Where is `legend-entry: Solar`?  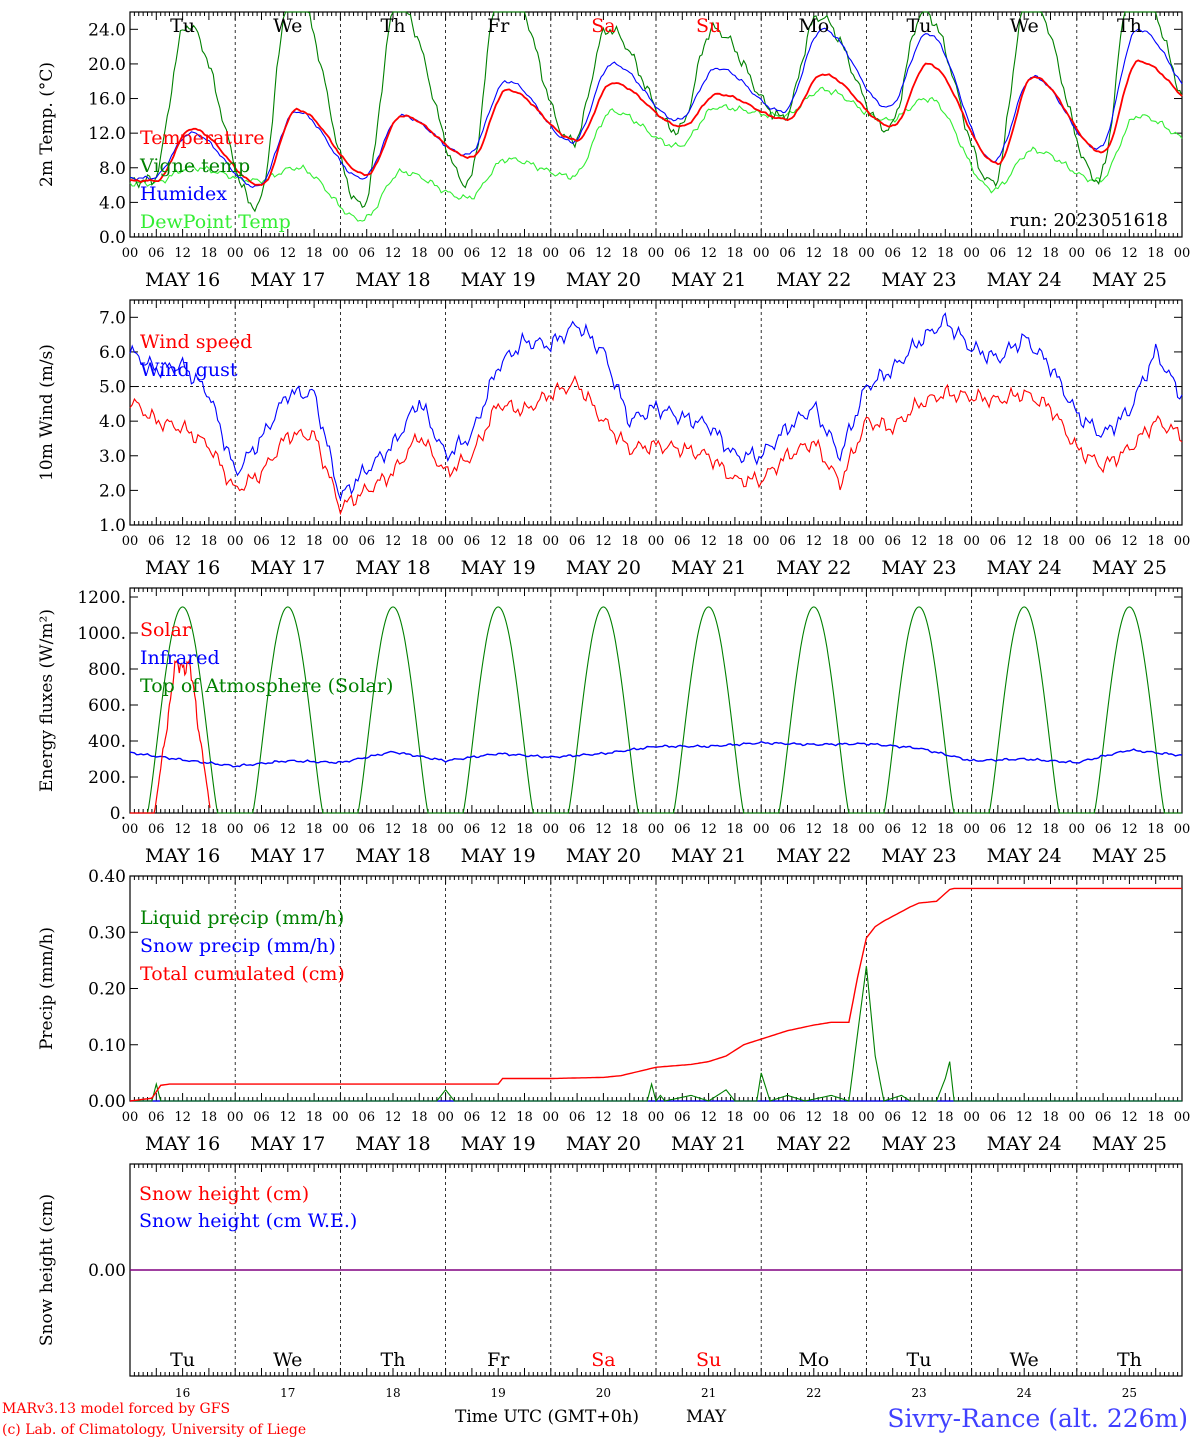 legend-entry: Solar is located at coordinates (166, 630).